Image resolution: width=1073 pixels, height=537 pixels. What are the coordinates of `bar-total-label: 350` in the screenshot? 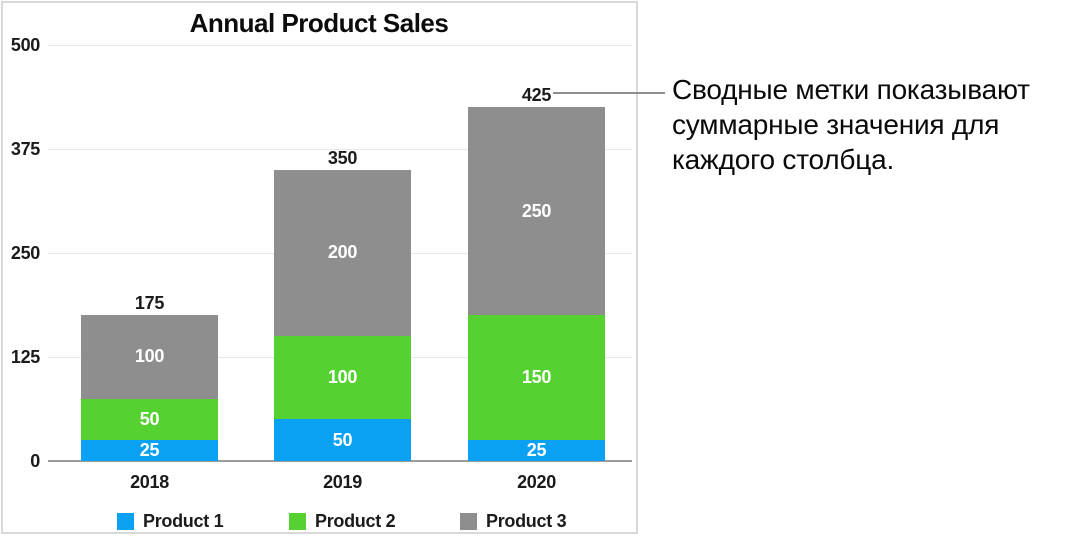 It's located at (342, 157).